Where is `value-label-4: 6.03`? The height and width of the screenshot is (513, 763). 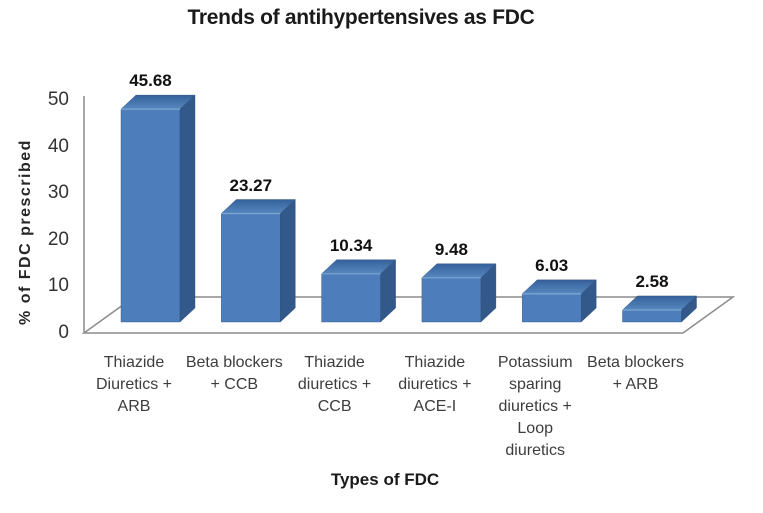
value-label-4: 6.03 is located at coordinates (552, 265).